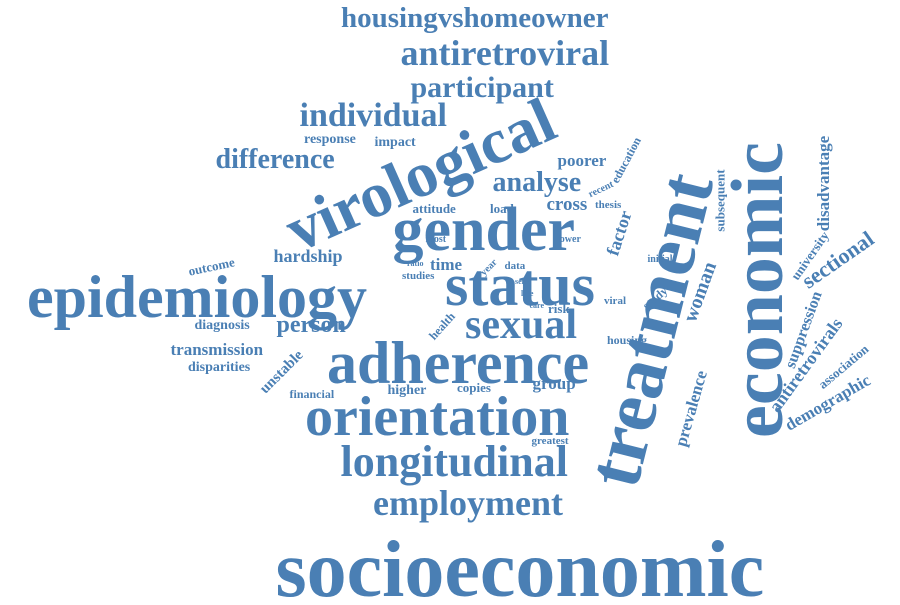 Image resolution: width=900 pixels, height=605 pixels. Describe the element at coordinates (437, 417) in the screenshot. I see `word-orientation: orientation` at that location.